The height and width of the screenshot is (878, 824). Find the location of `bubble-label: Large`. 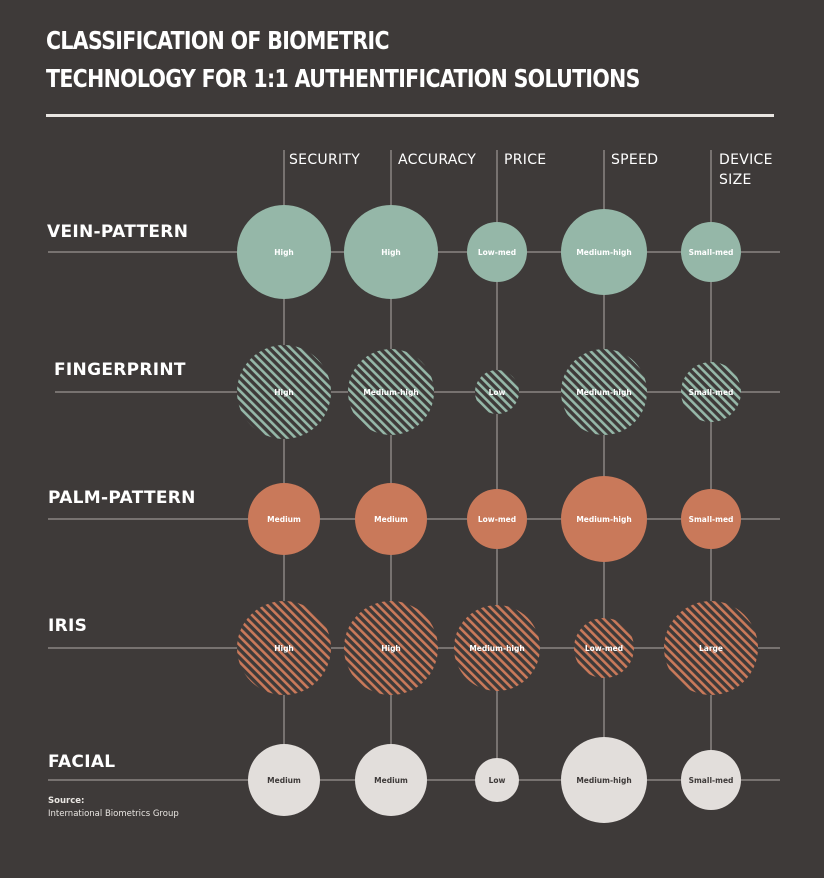

bubble-label: Large is located at coordinates (711, 648).